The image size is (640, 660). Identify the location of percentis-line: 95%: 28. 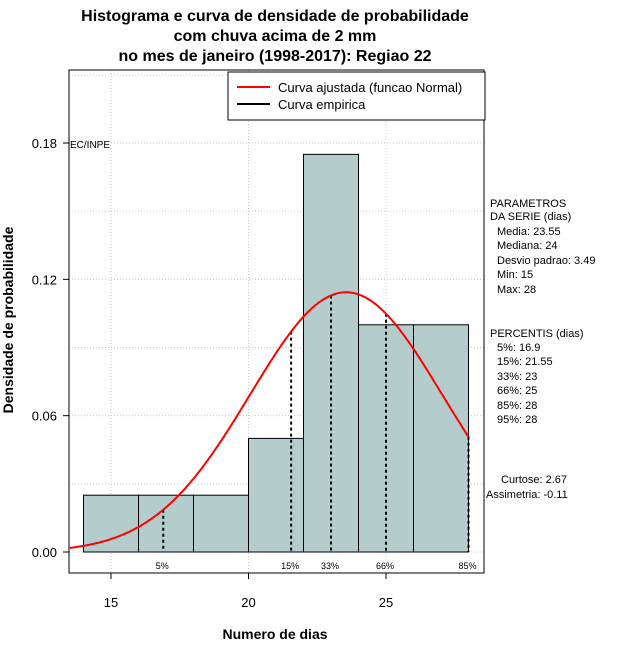
(517, 420).